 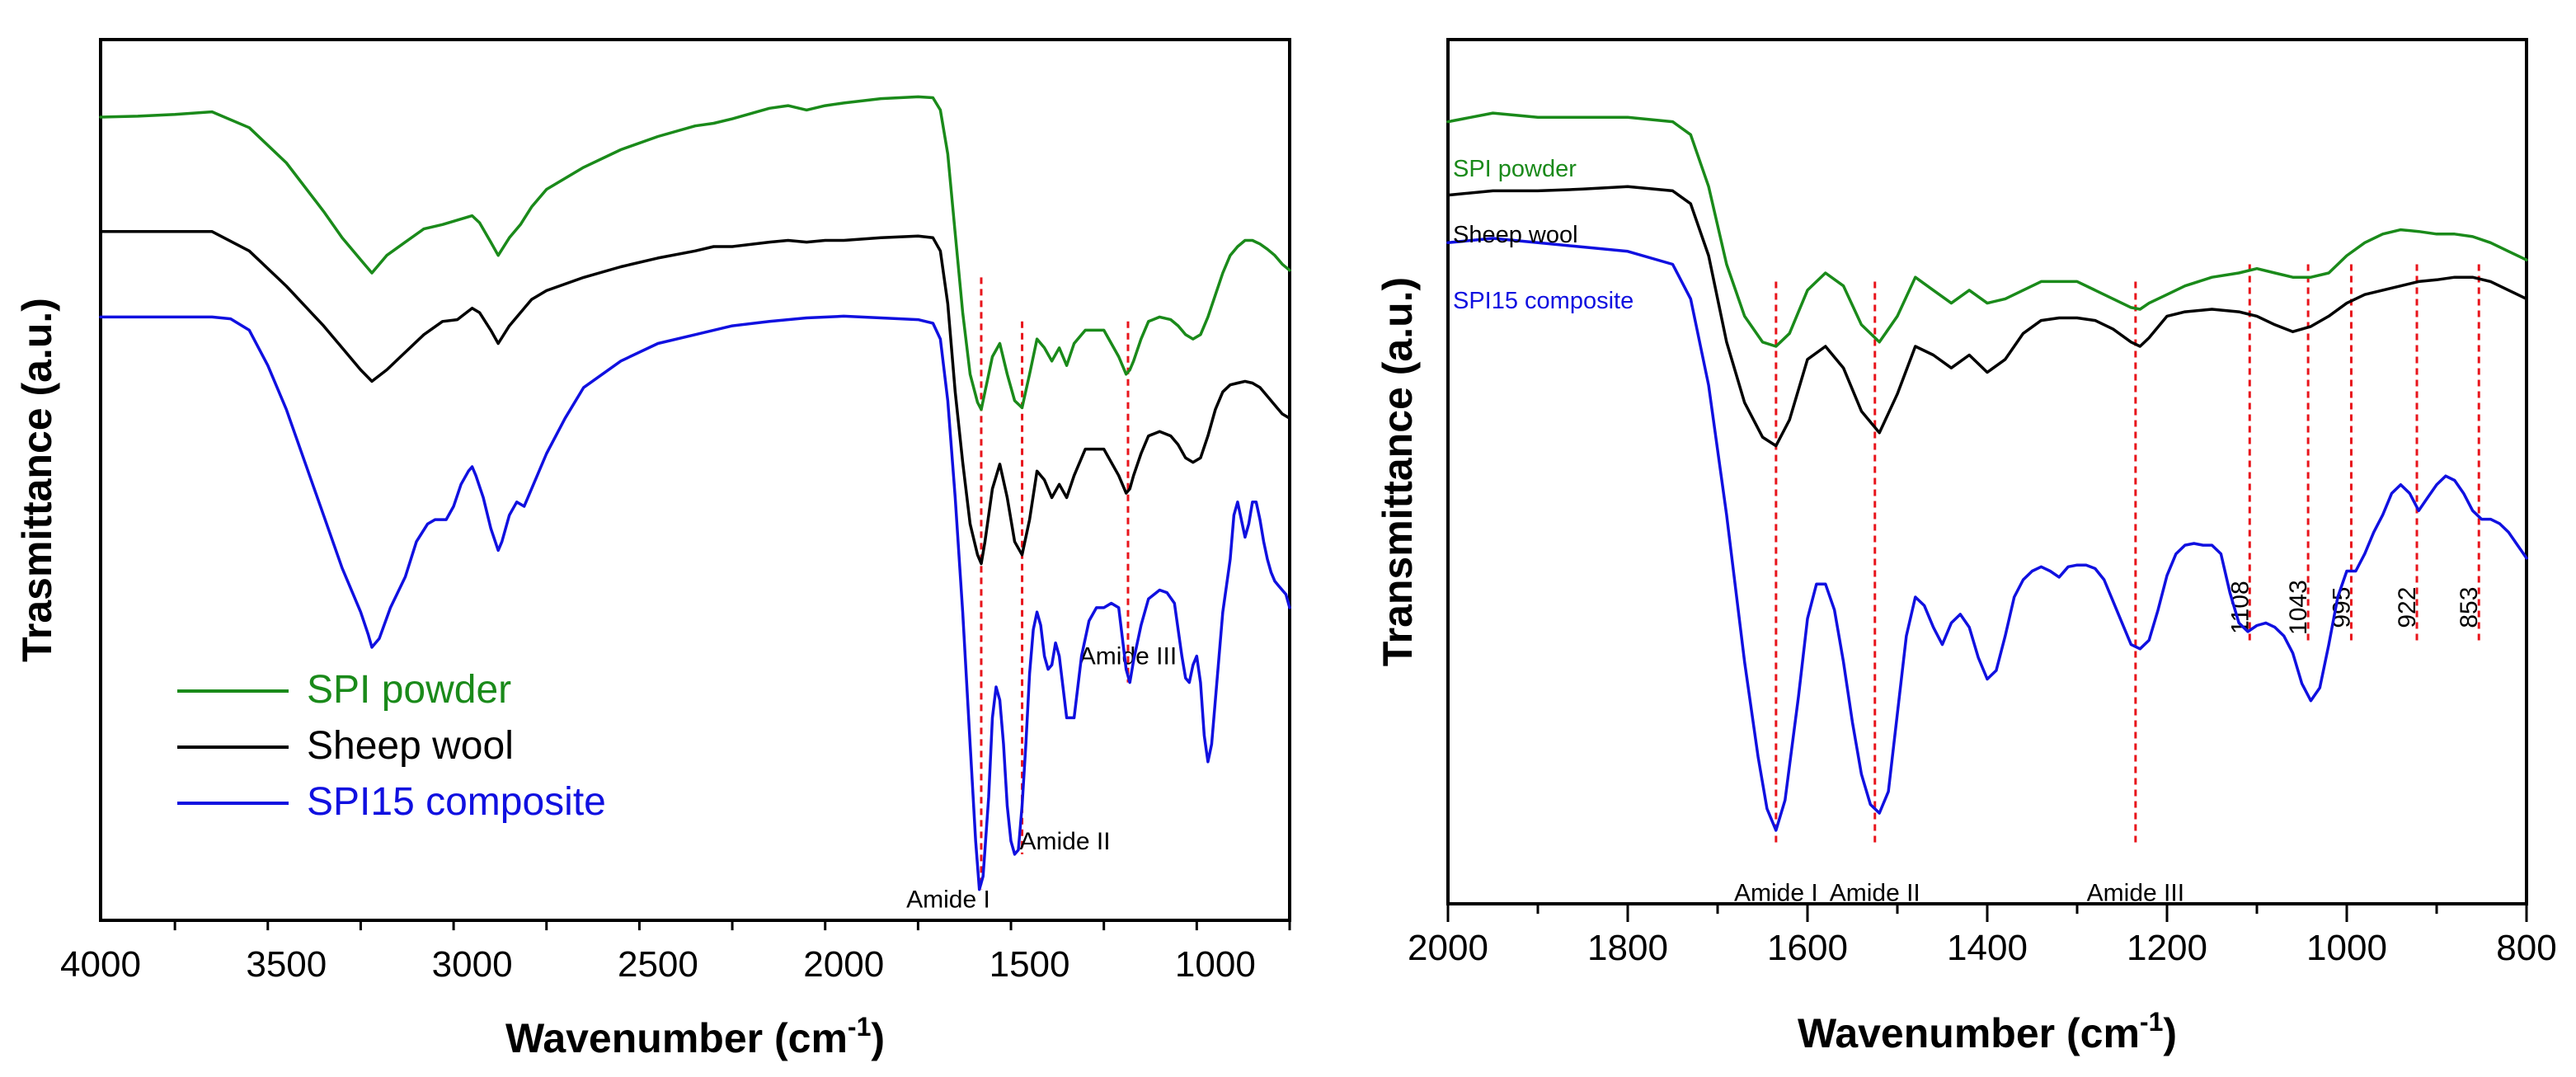 I want to click on peak-label-922: 922, so click(x=2407, y=607).